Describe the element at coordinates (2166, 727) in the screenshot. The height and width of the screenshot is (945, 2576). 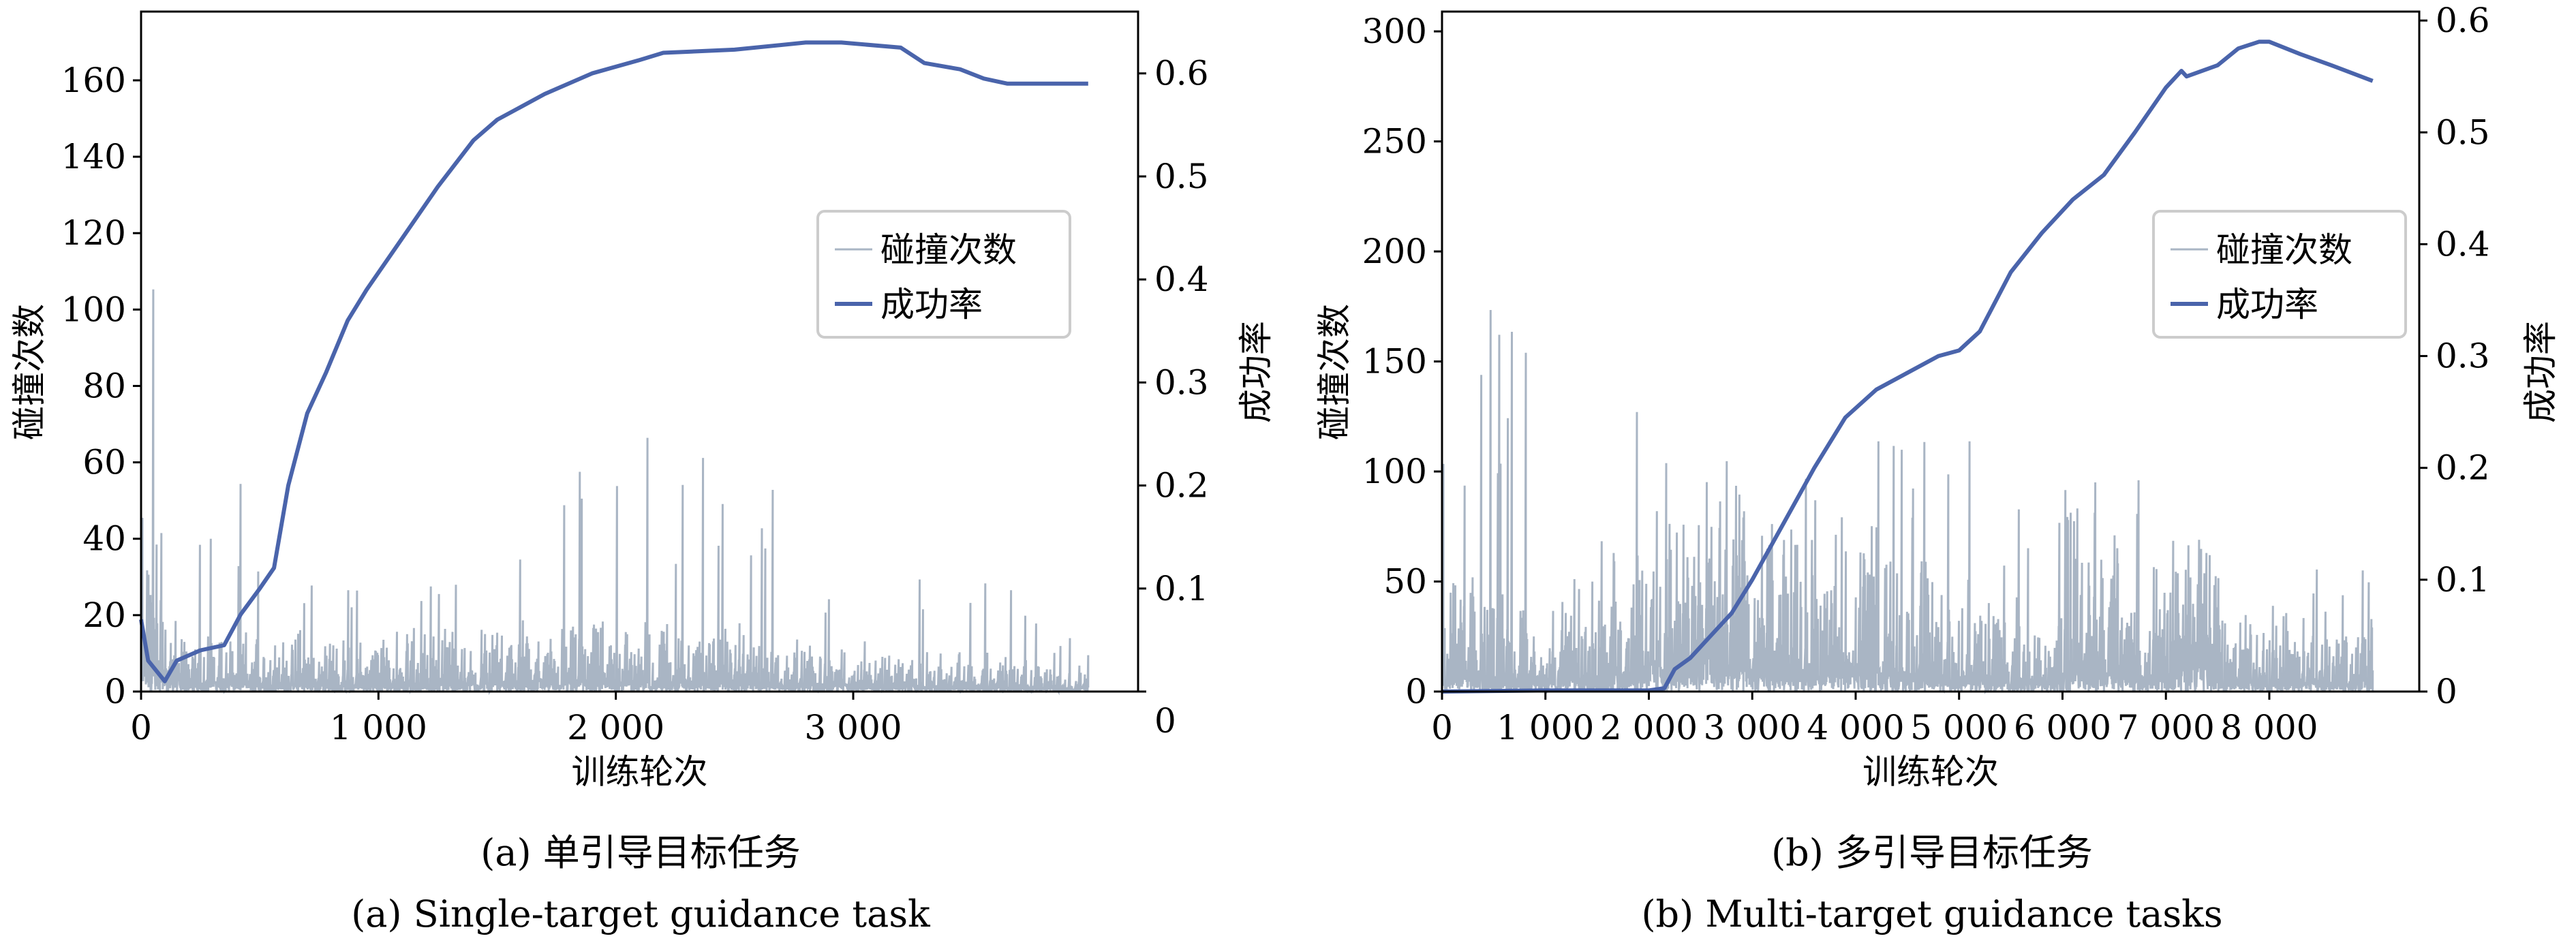
I see `x-tick-label: 7 000` at that location.